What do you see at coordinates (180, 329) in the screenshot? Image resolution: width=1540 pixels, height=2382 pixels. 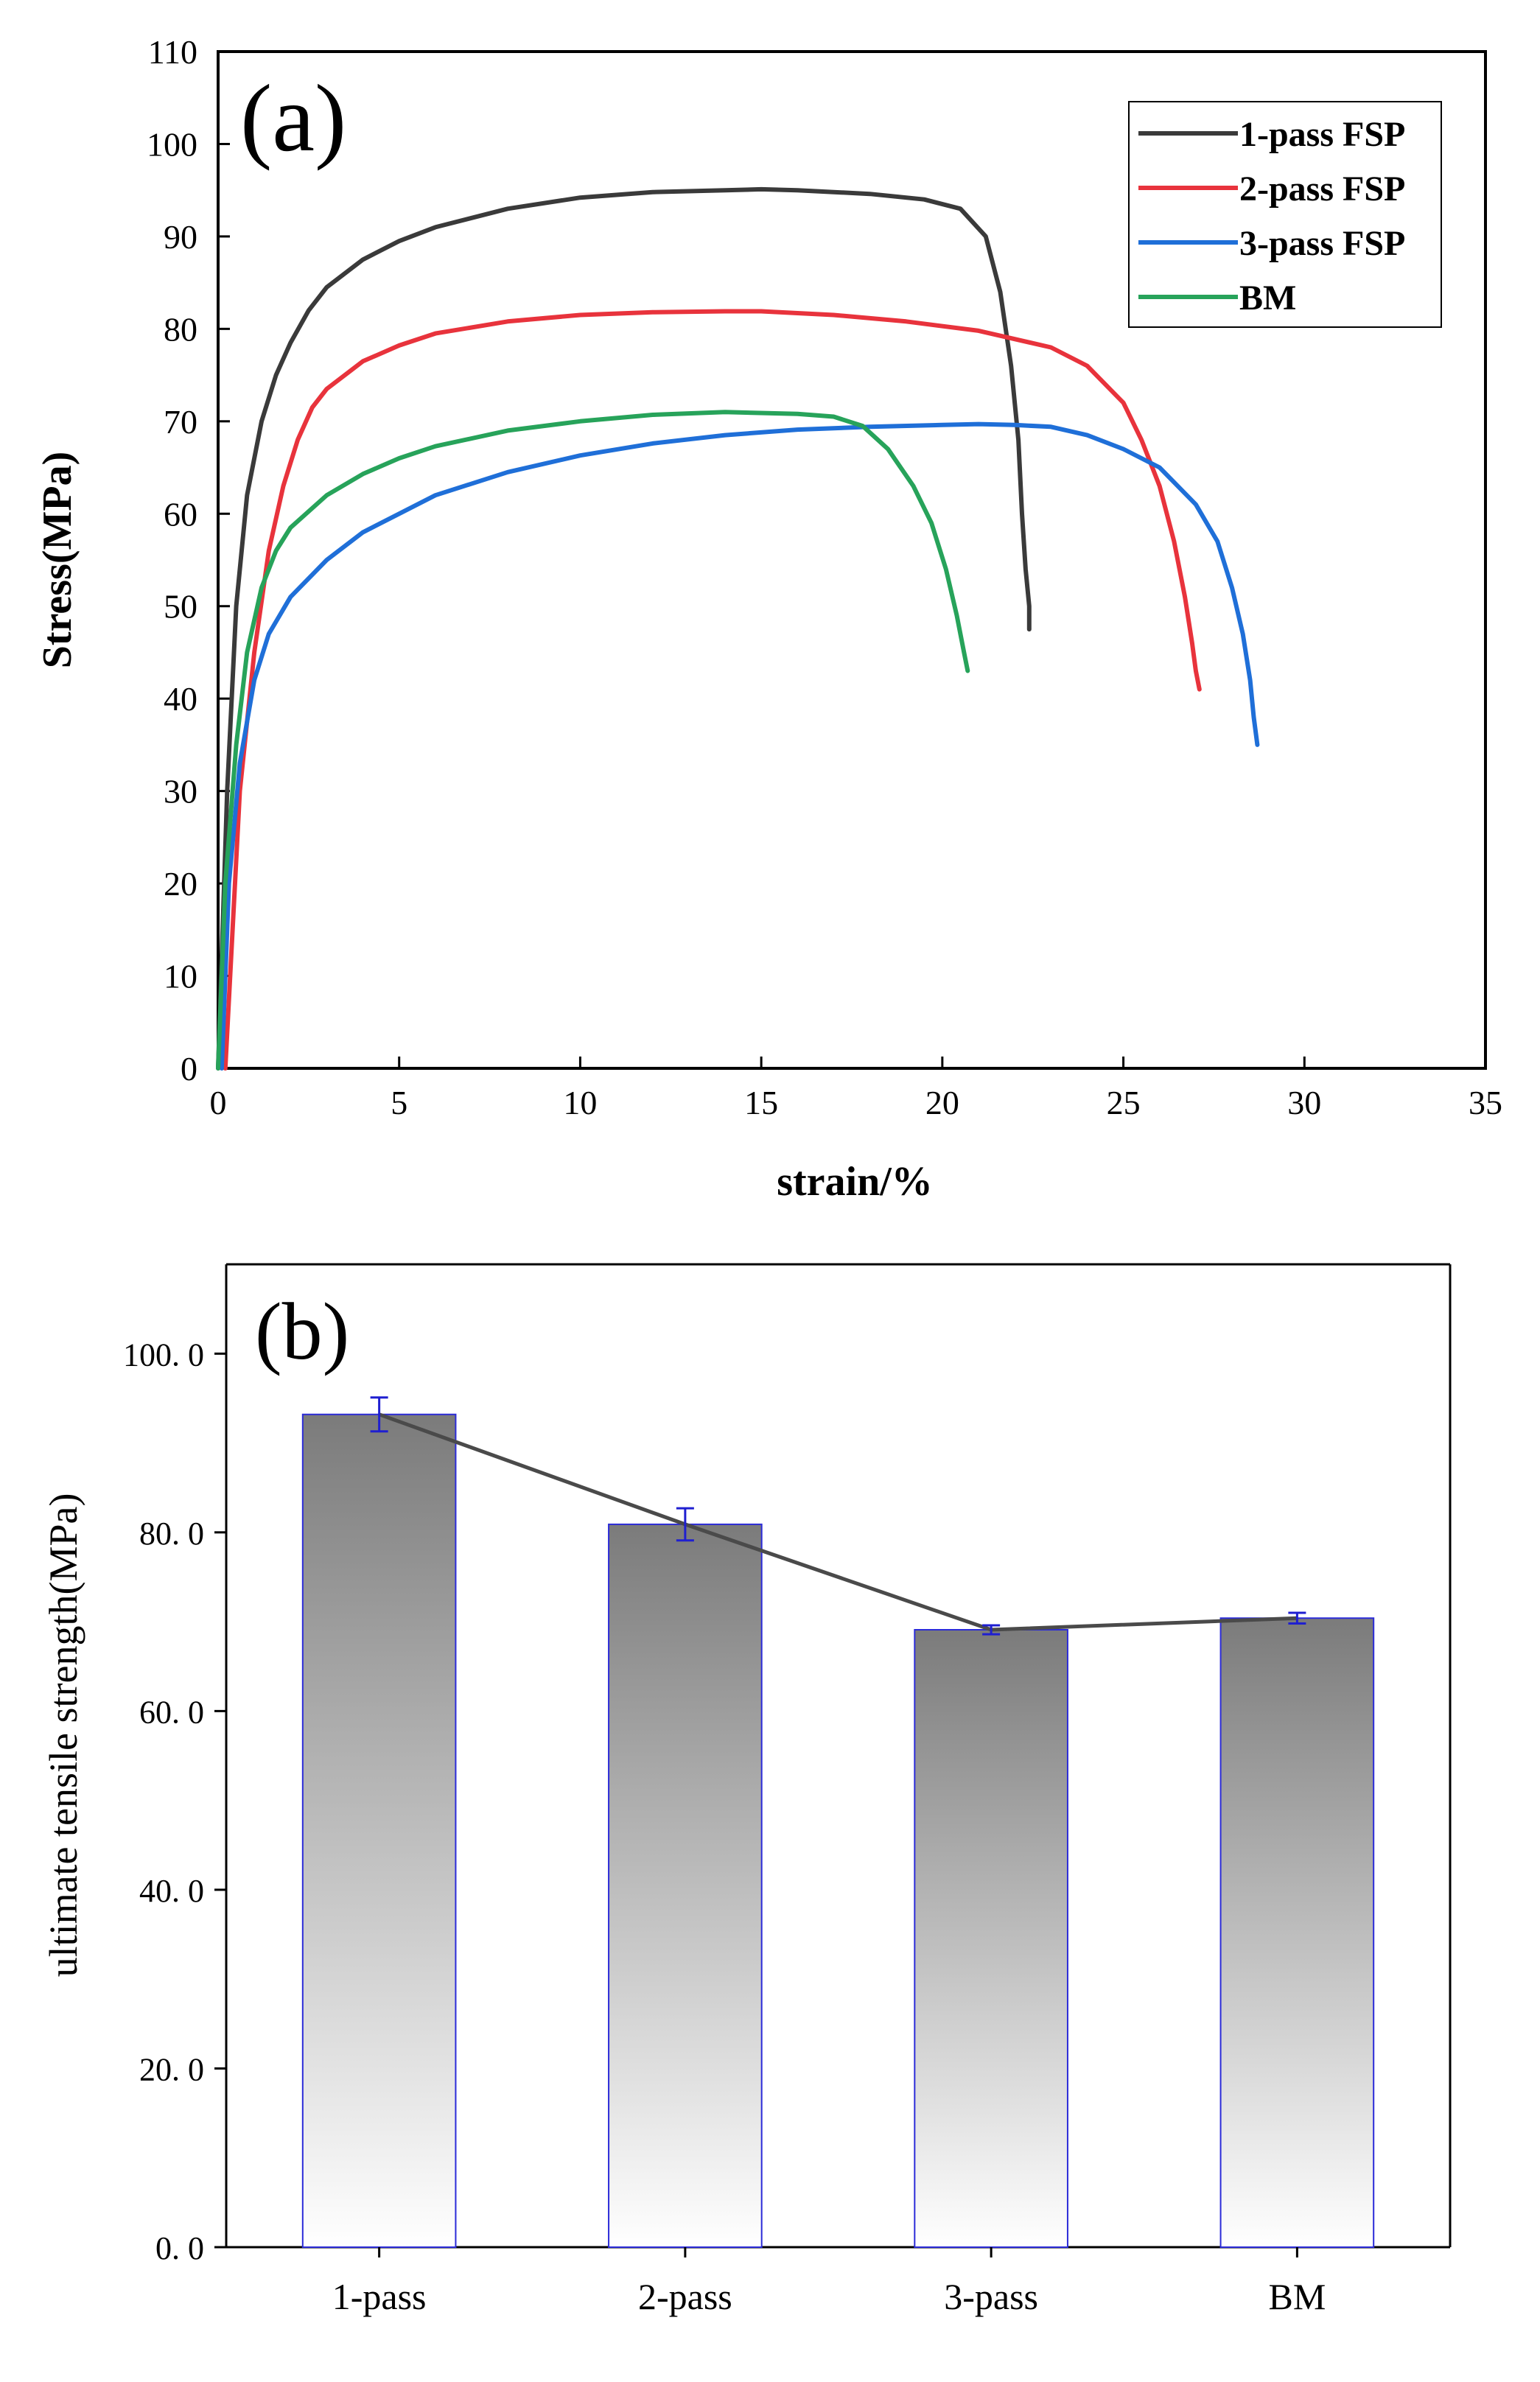 I see `y-tick-label: 80` at bounding box center [180, 329].